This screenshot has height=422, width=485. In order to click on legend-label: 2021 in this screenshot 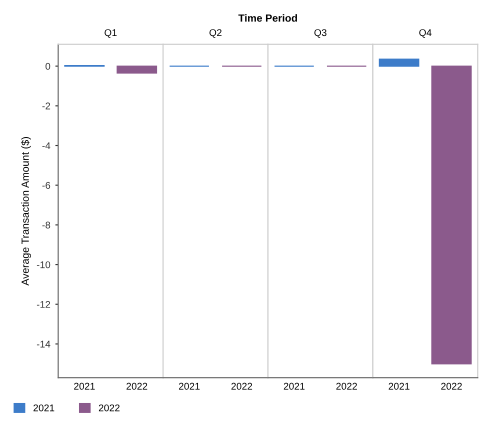, I will do `click(44, 408)`.